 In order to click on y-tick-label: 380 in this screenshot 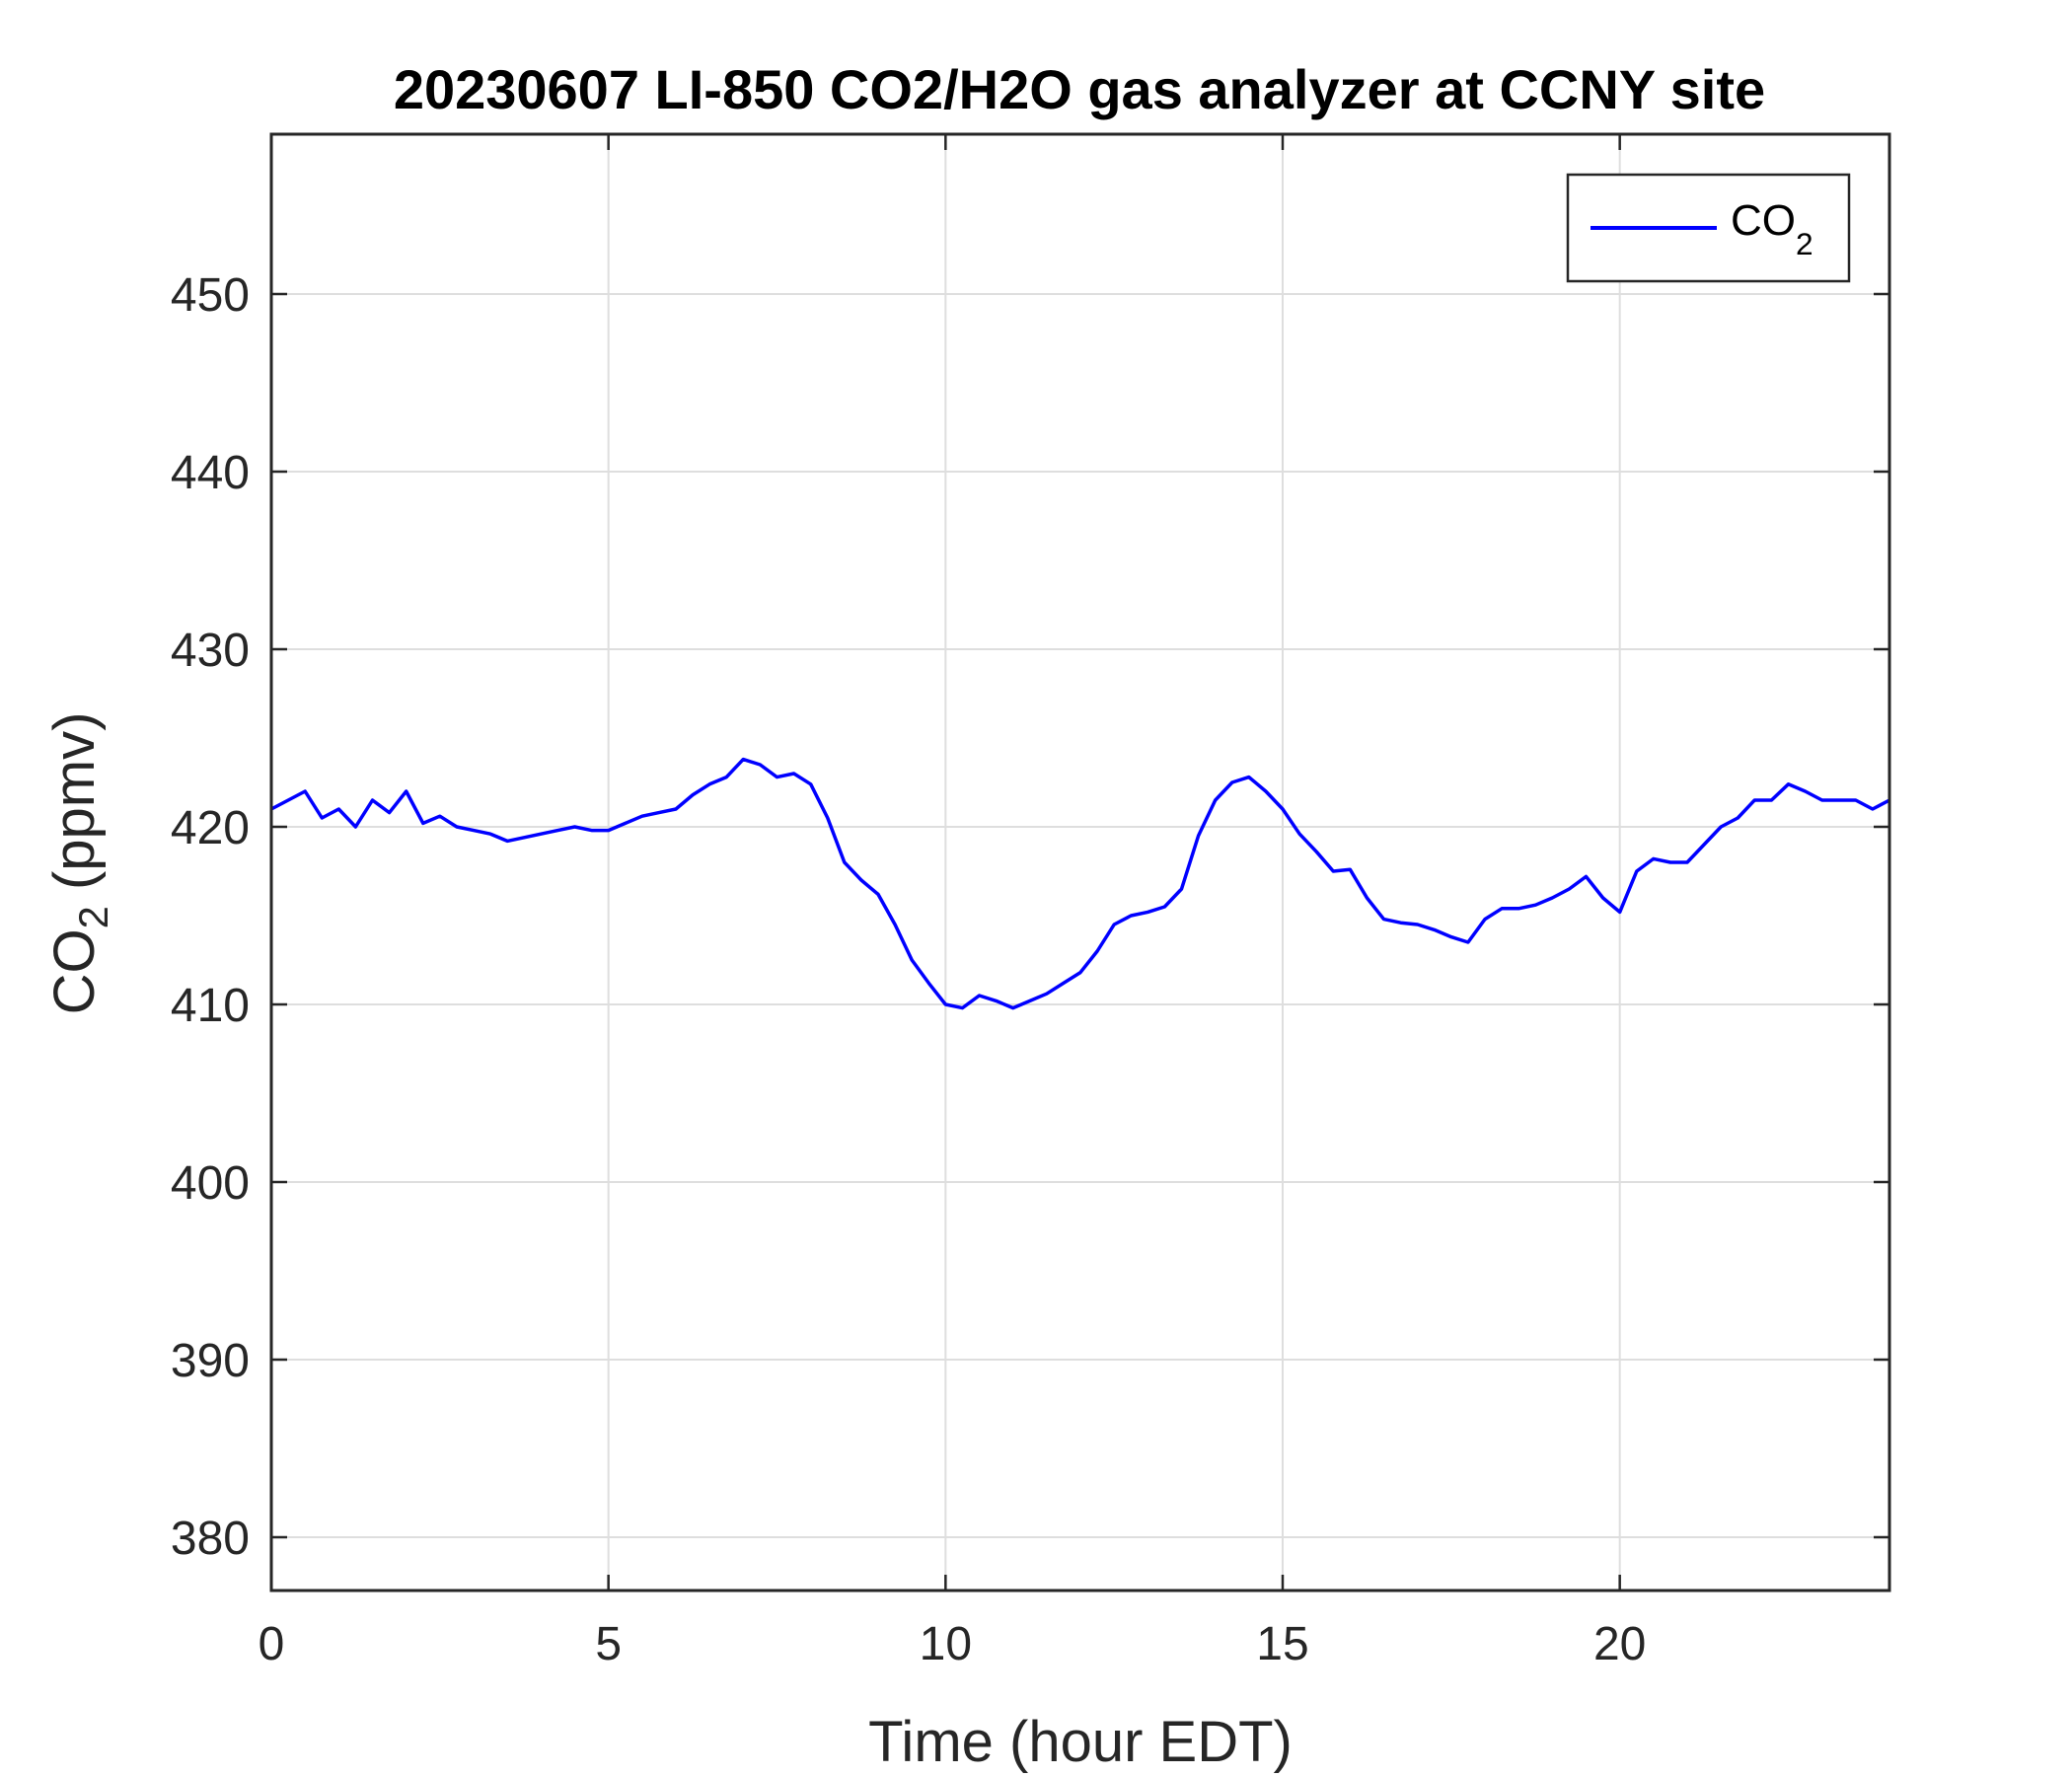, I will do `click(211, 1539)`.